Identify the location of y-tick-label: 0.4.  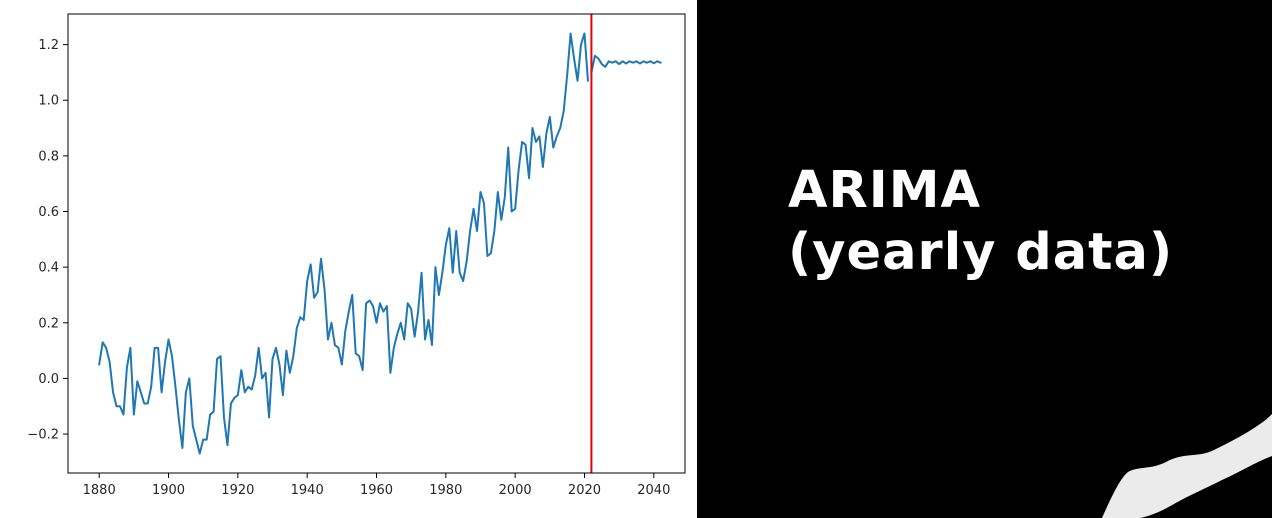
(48, 268).